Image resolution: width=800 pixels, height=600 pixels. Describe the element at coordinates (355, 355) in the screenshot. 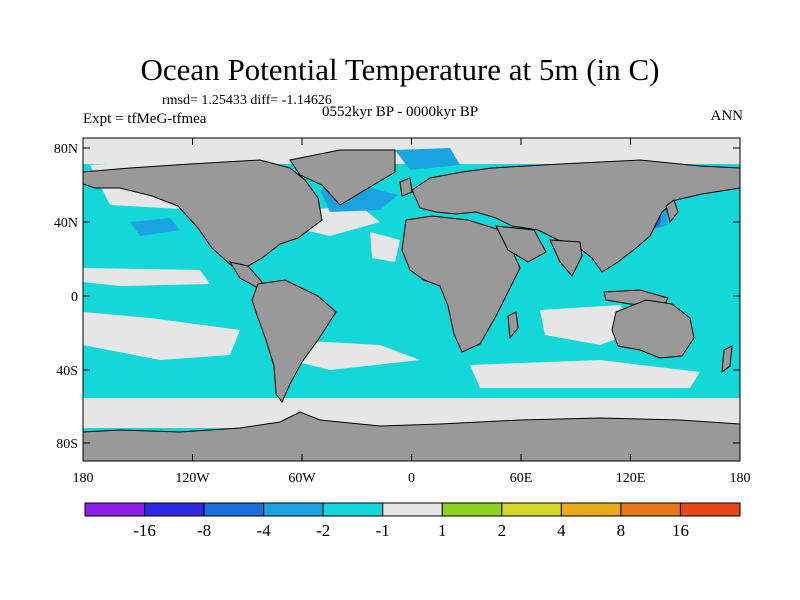

I see `south-atlantic-no-change` at that location.